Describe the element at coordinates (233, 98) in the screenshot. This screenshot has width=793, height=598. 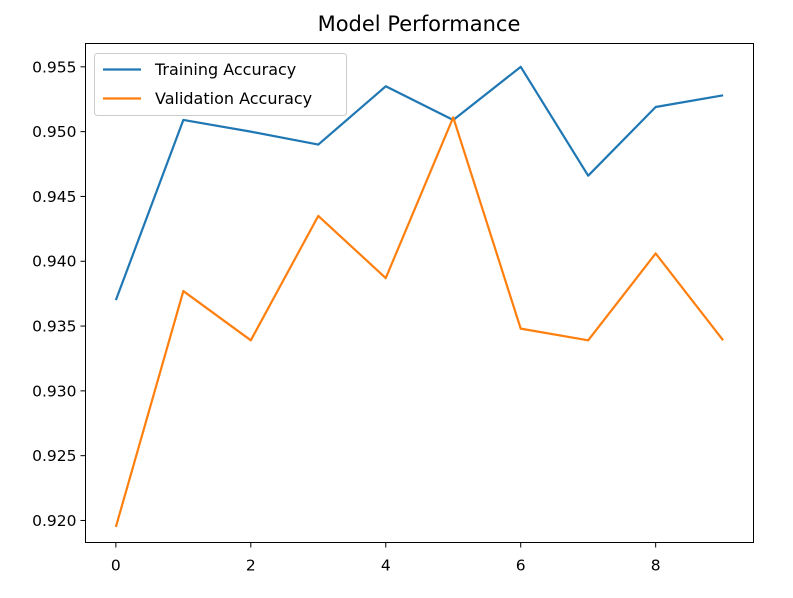
I see `legend-label: Validation Accuracy` at that location.